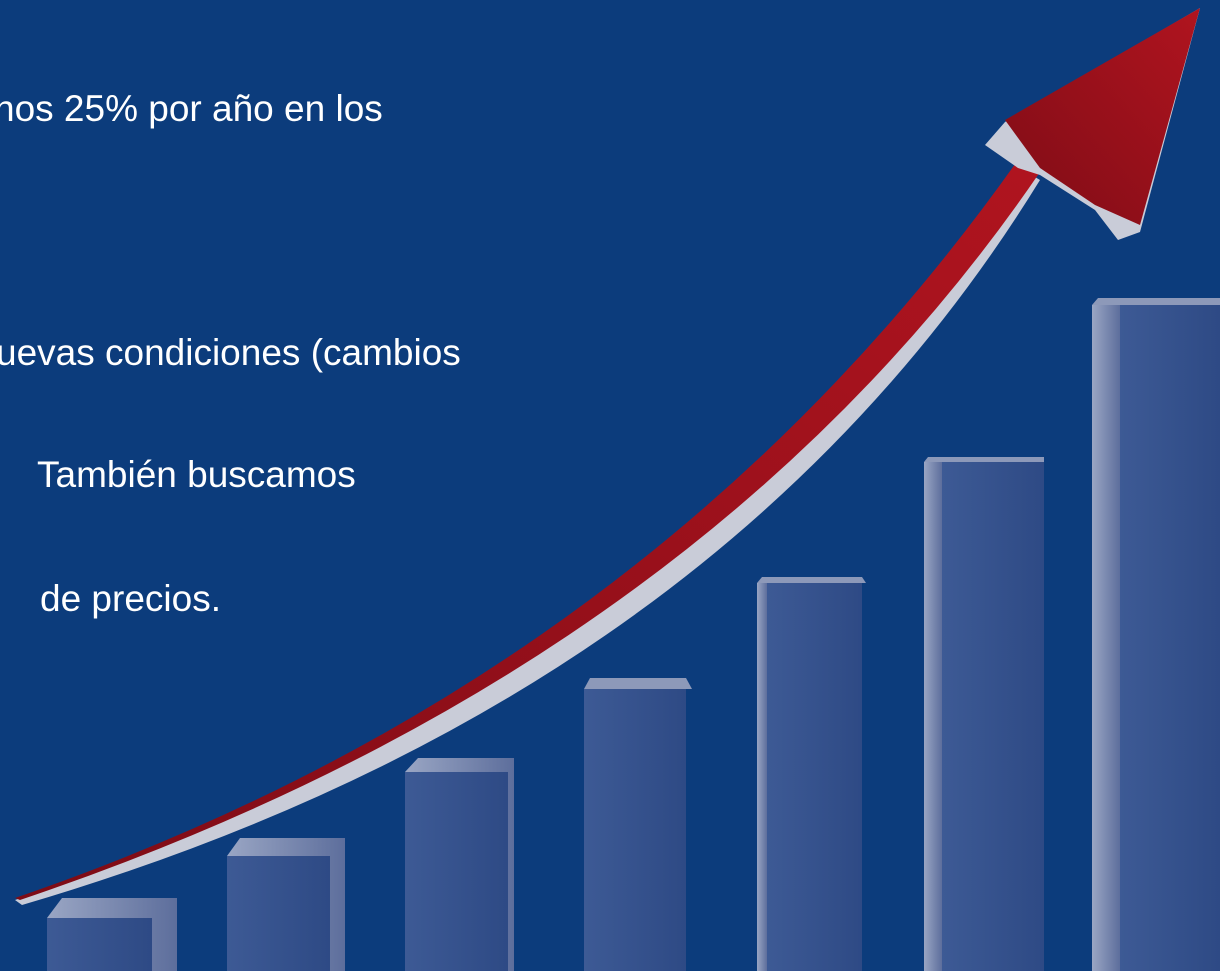 The width and height of the screenshot is (1220, 971). I want to click on text-line: uevas condiciones (cambios, so click(230, 352).